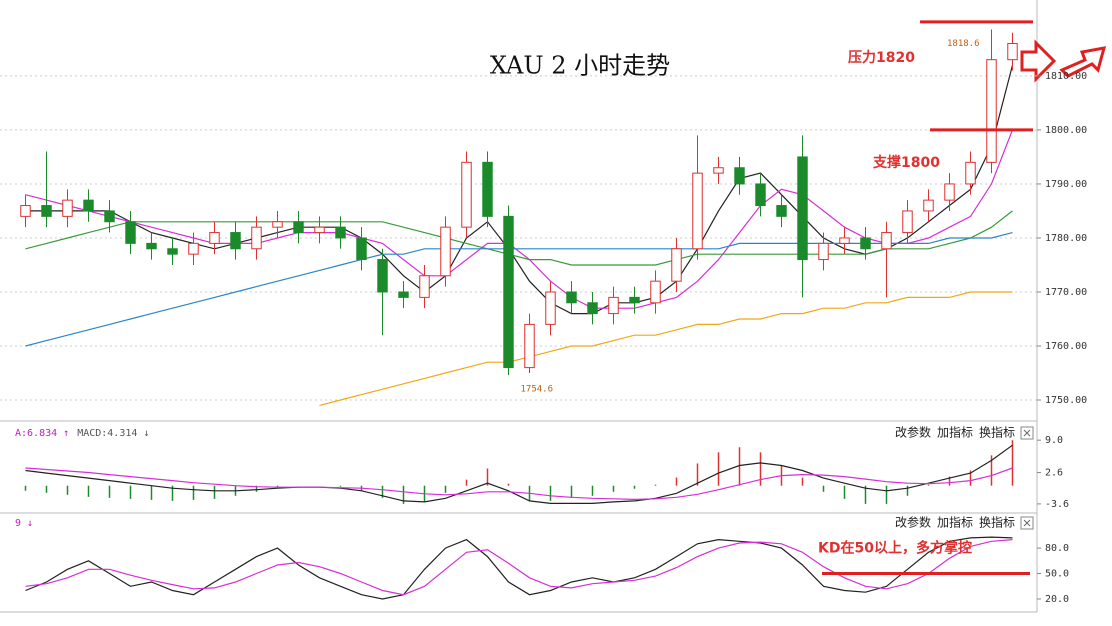  Describe the element at coordinates (1054, 473) in the screenshot. I see `y-tick-label: 2.6` at that location.